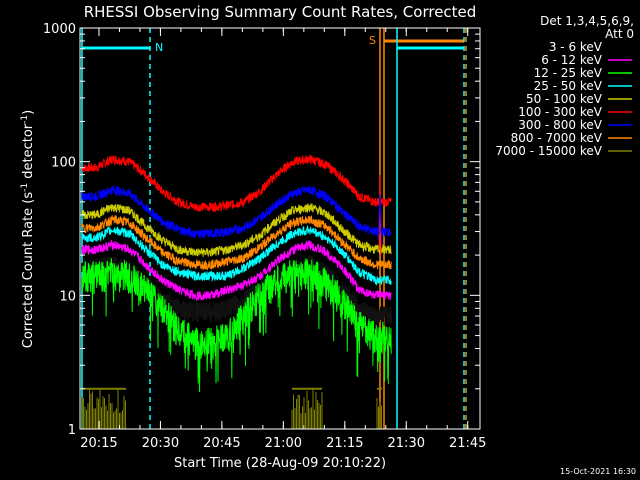 This screenshot has height=480, width=640. I want to click on y-tick-label: 1, so click(72, 430).